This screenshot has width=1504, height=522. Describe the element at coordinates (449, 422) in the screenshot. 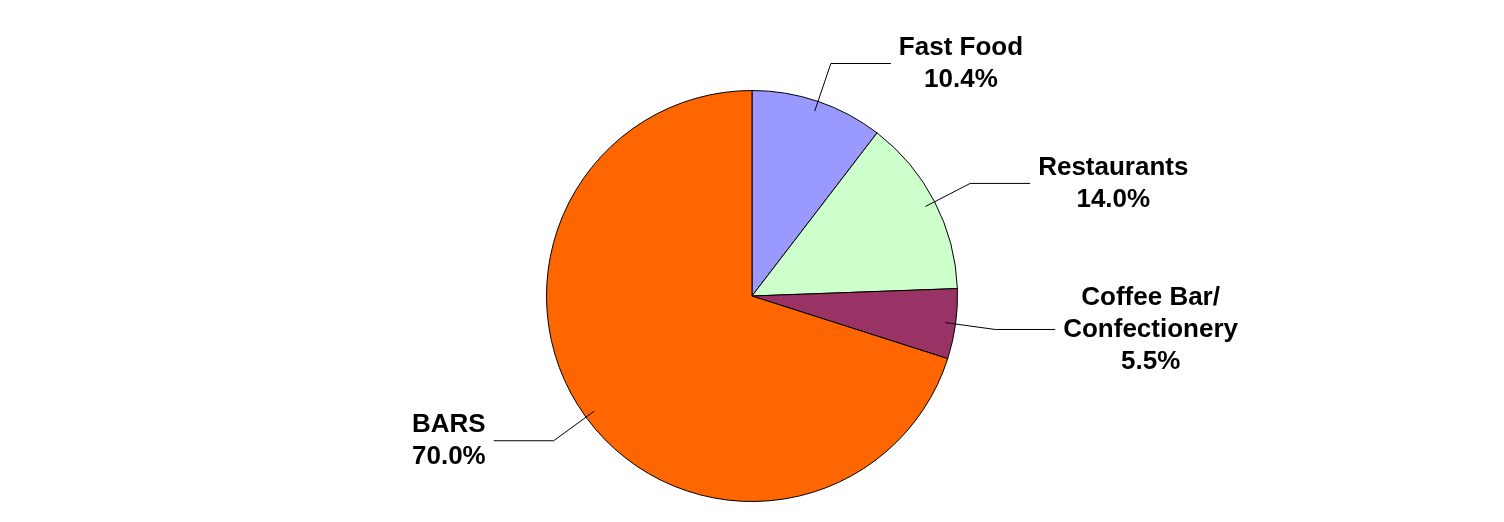

I see `slice-label: BARS` at that location.